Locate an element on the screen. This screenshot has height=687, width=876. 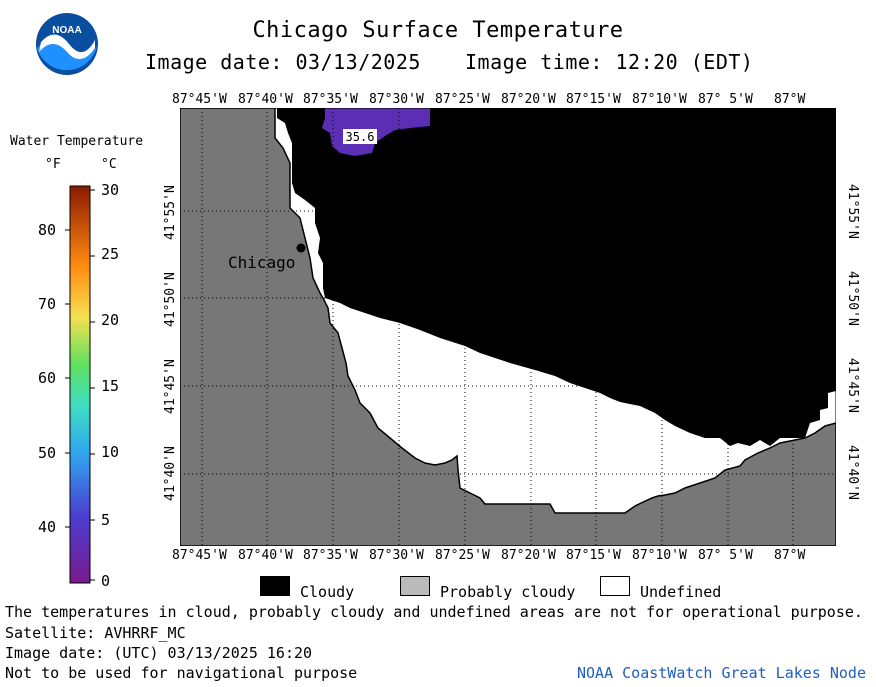
lat-left-1: 41°50'N is located at coordinates (170, 299).